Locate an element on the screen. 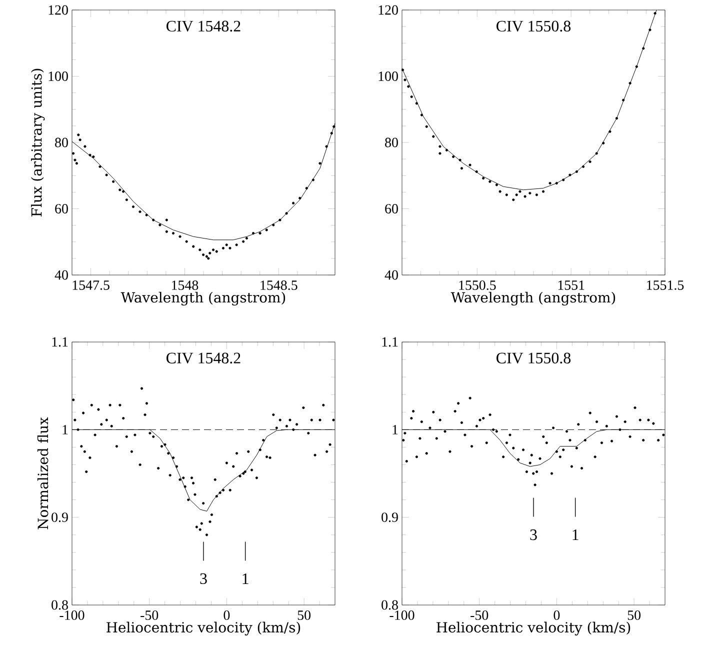  x-tick-label: 1548.5 is located at coordinates (279, 285).